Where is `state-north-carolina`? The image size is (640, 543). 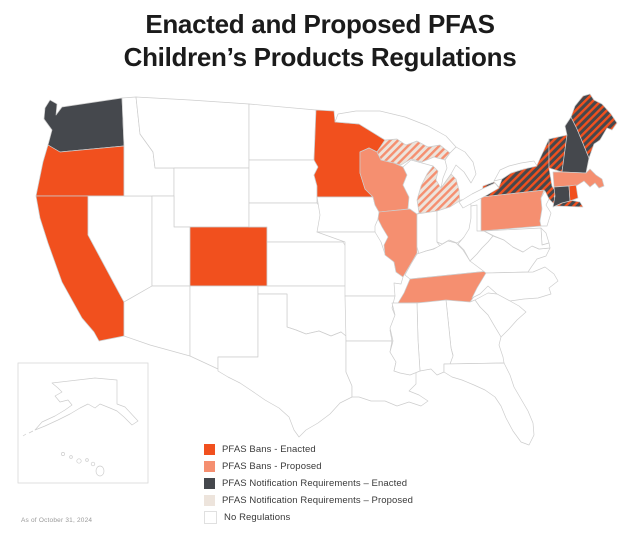 state-north-carolina is located at coordinates (515, 284).